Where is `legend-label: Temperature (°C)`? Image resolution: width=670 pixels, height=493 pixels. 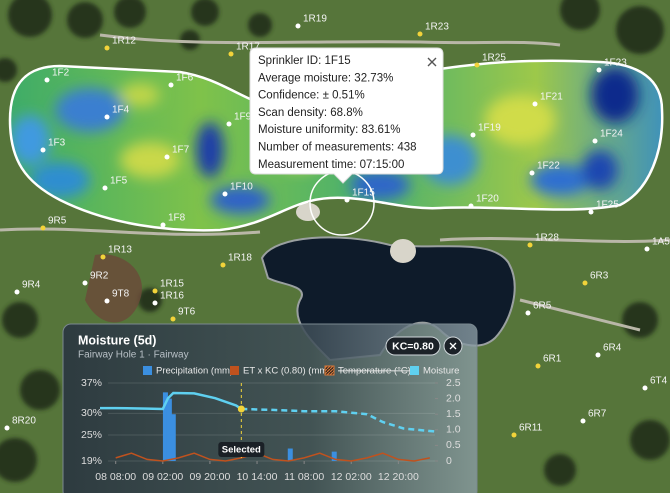 legend-label: Temperature (°C) is located at coordinates (374, 371).